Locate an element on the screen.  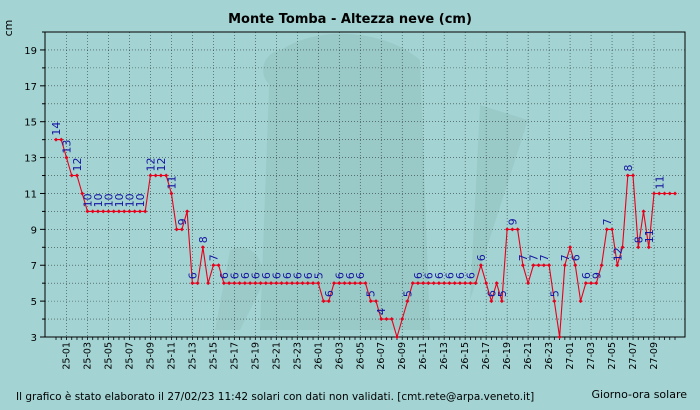
x-tick-label: 26-13 is located at coordinates (444, 356).